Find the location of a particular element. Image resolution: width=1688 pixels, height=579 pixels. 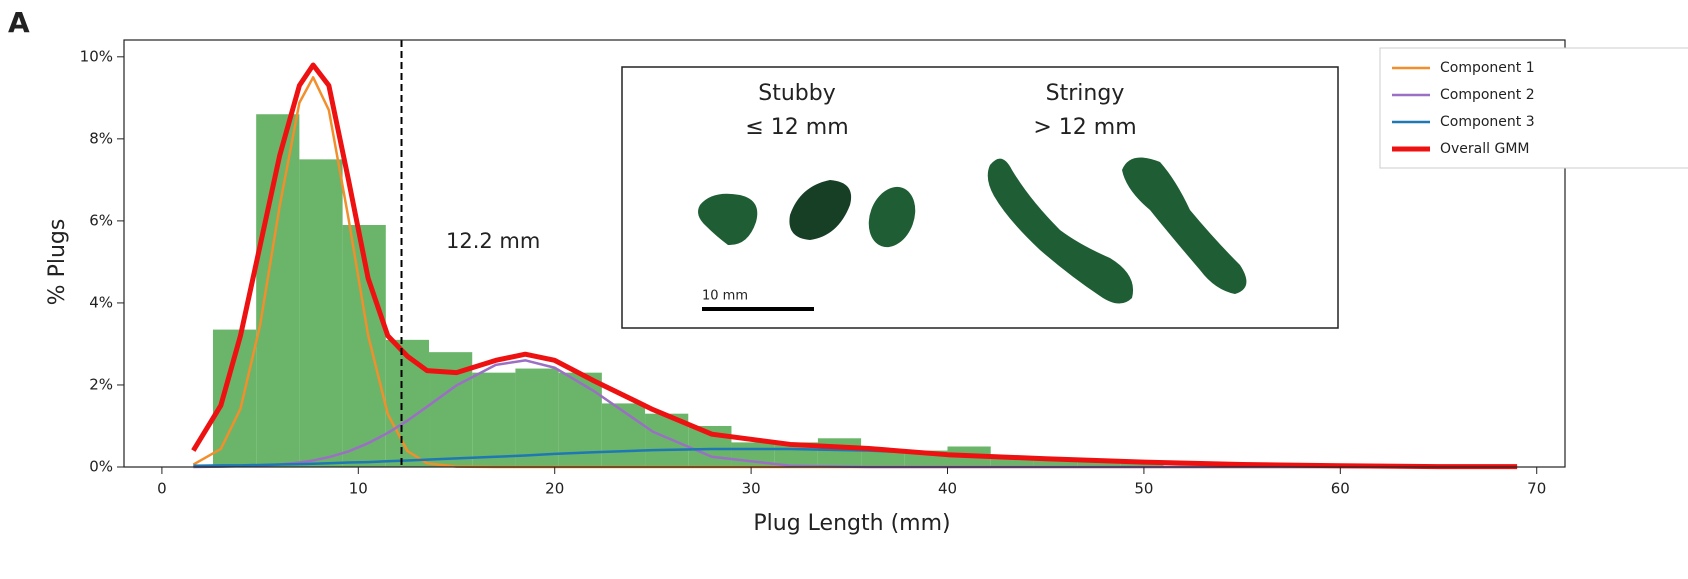

x-tick-label: 50 is located at coordinates (1143, 489).